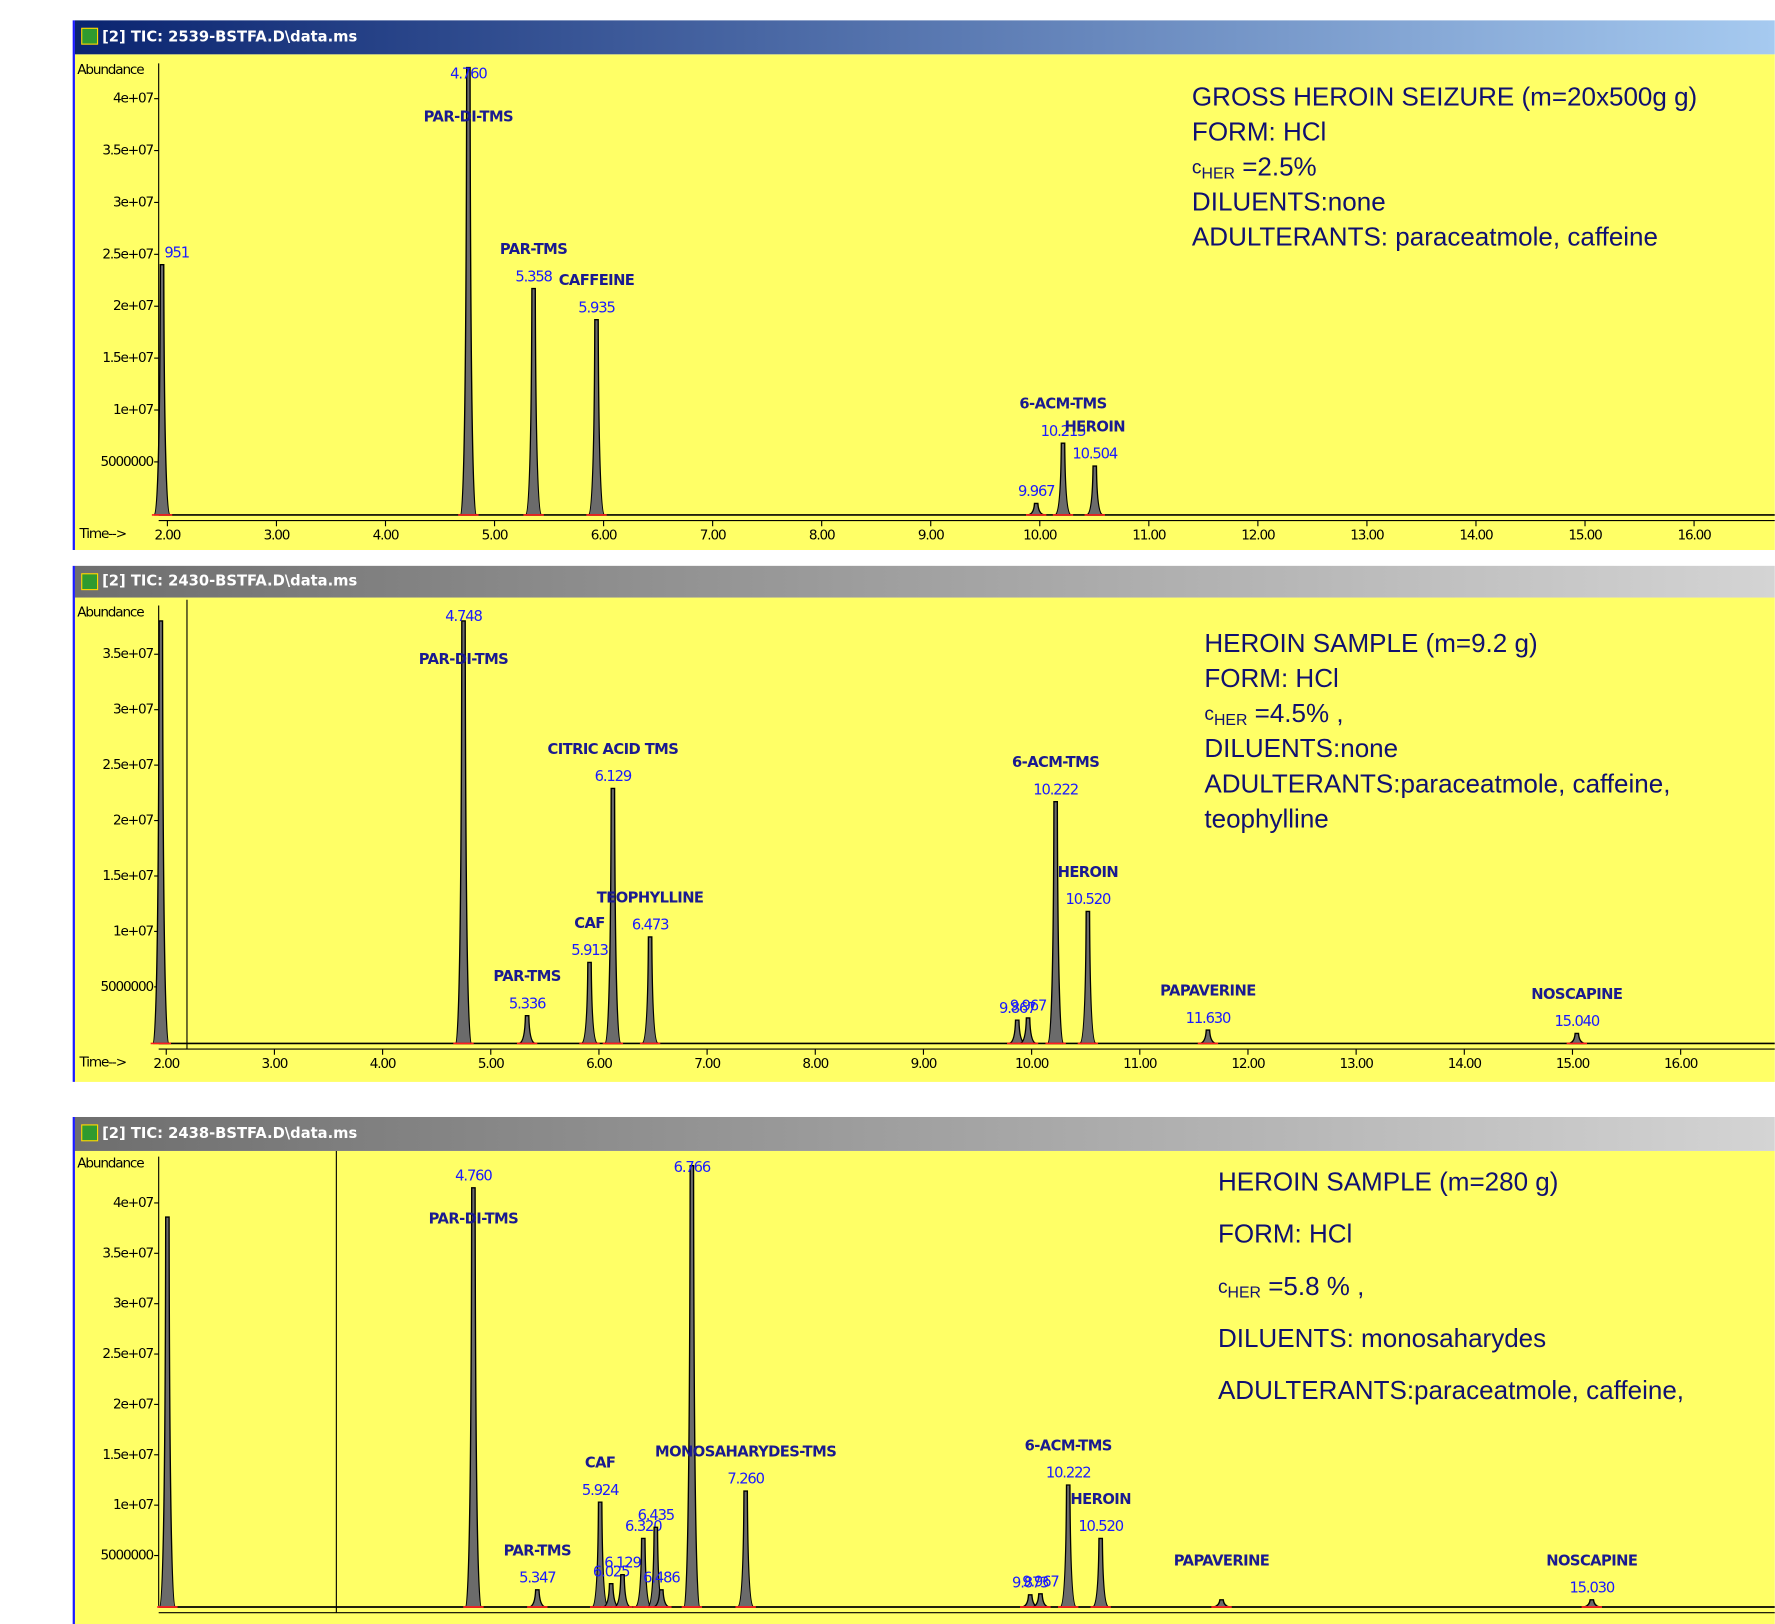  Describe the element at coordinates (1367, 535) in the screenshot. I see `x-tick-label: 13.00` at that location.